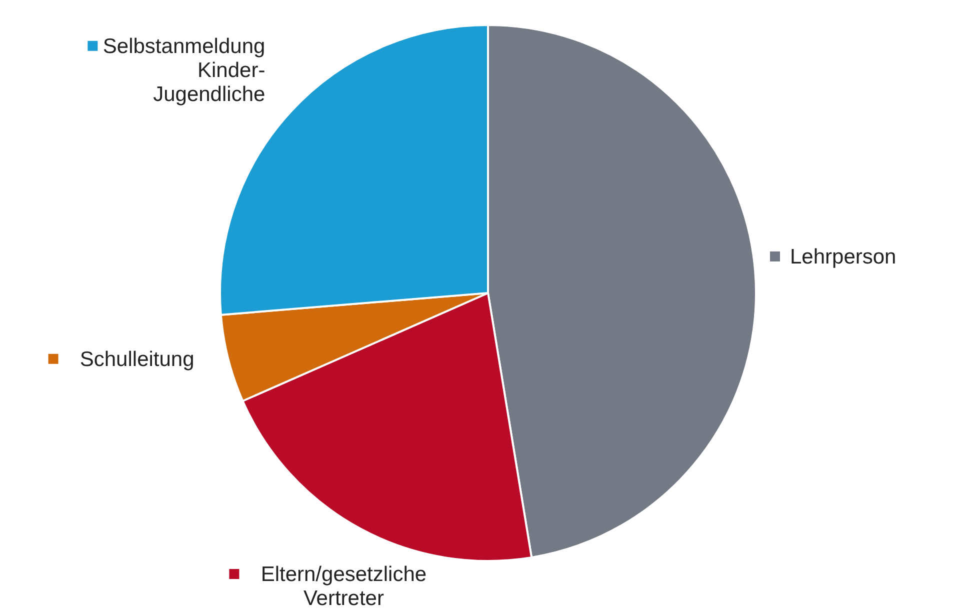  Describe the element at coordinates (343, 586) in the screenshot. I see `legend-label: Eltern/gesetzliche Vertreter` at that location.